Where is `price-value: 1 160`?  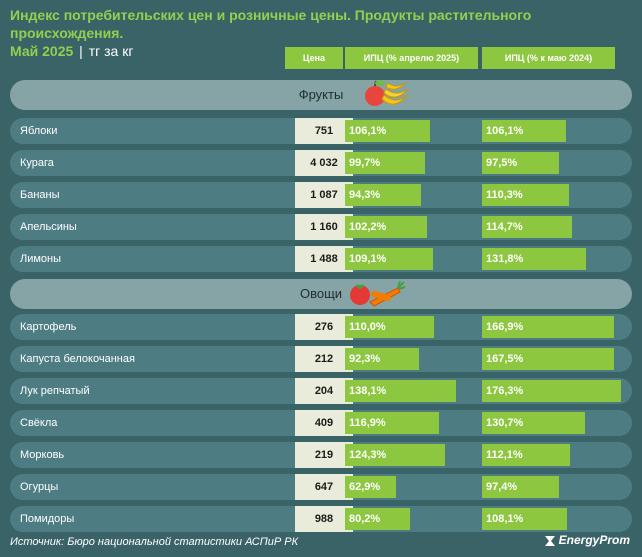 price-value: 1 160 is located at coordinates (324, 227).